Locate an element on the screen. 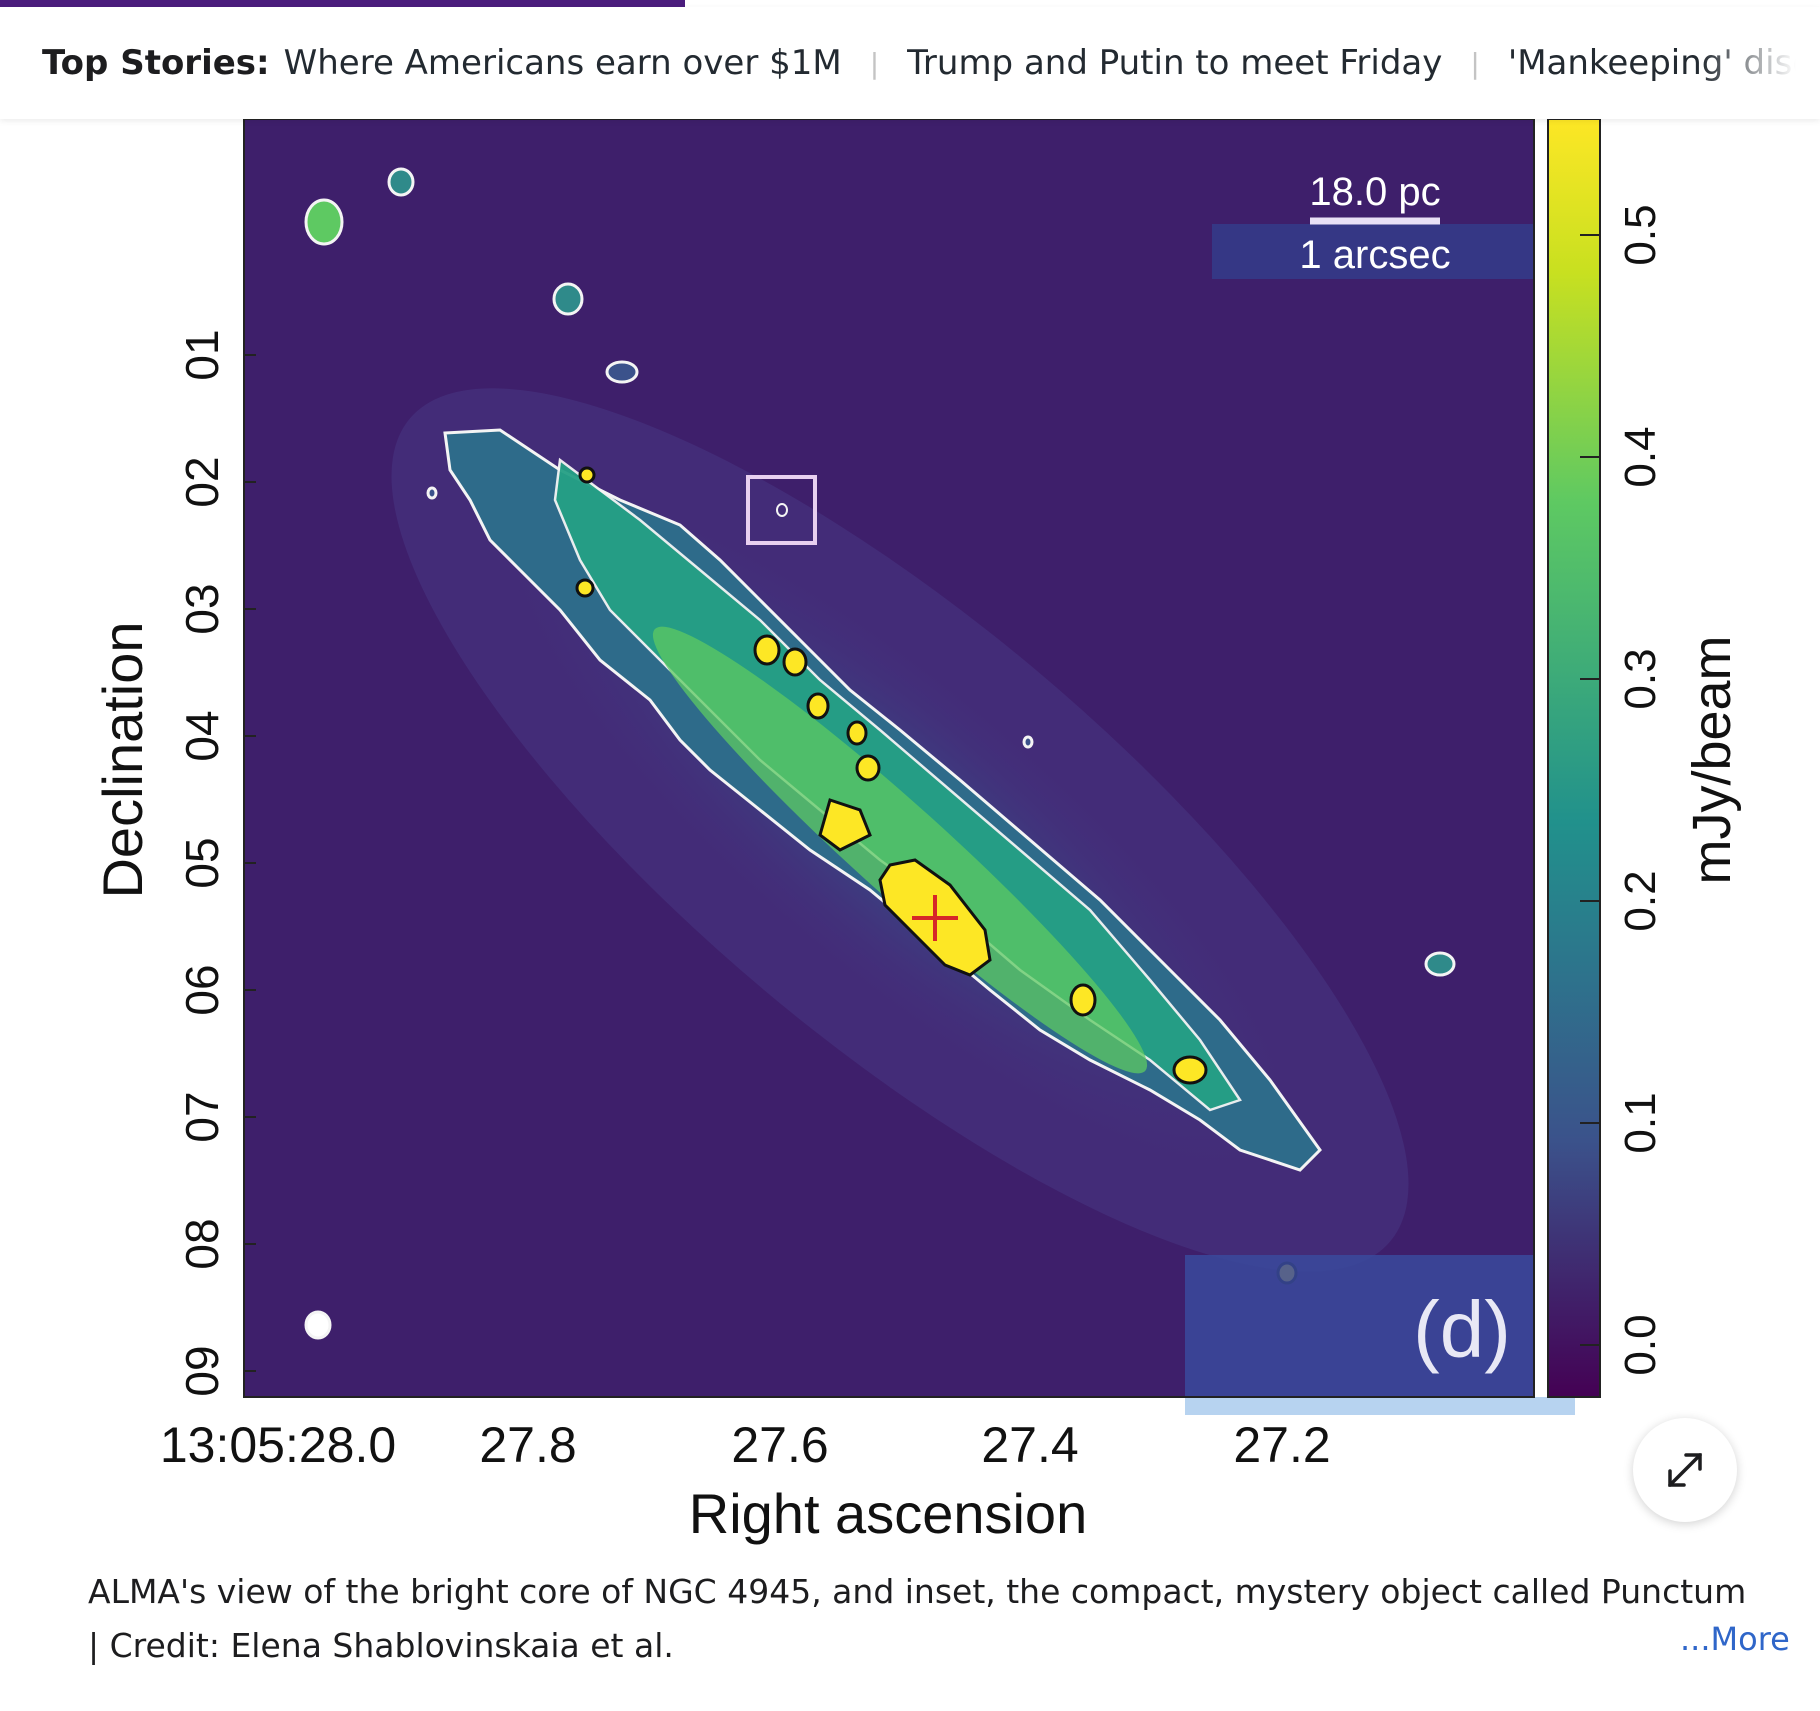  y-tick-label: 09 is located at coordinates (202, 1370).